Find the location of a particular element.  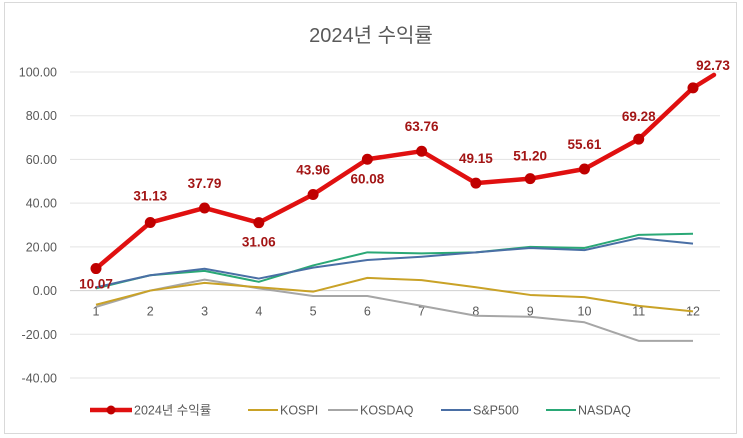

x-tick-label: 1 is located at coordinates (96, 312).